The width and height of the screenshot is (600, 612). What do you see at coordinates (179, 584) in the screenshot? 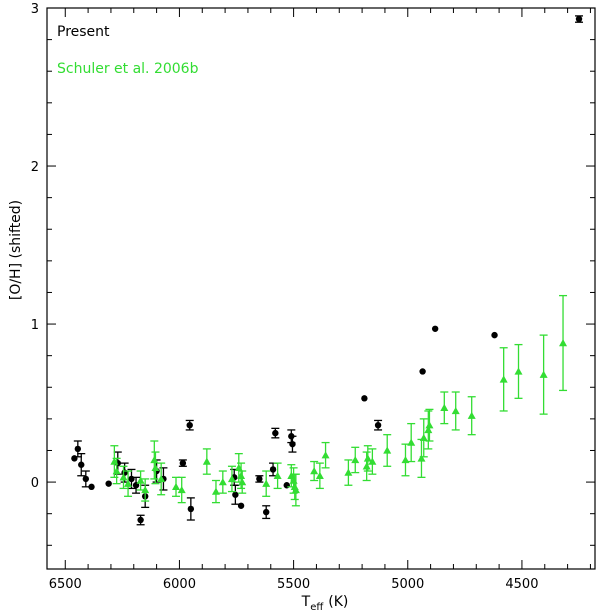
I see `x-tick-label: 6000` at bounding box center [179, 584].